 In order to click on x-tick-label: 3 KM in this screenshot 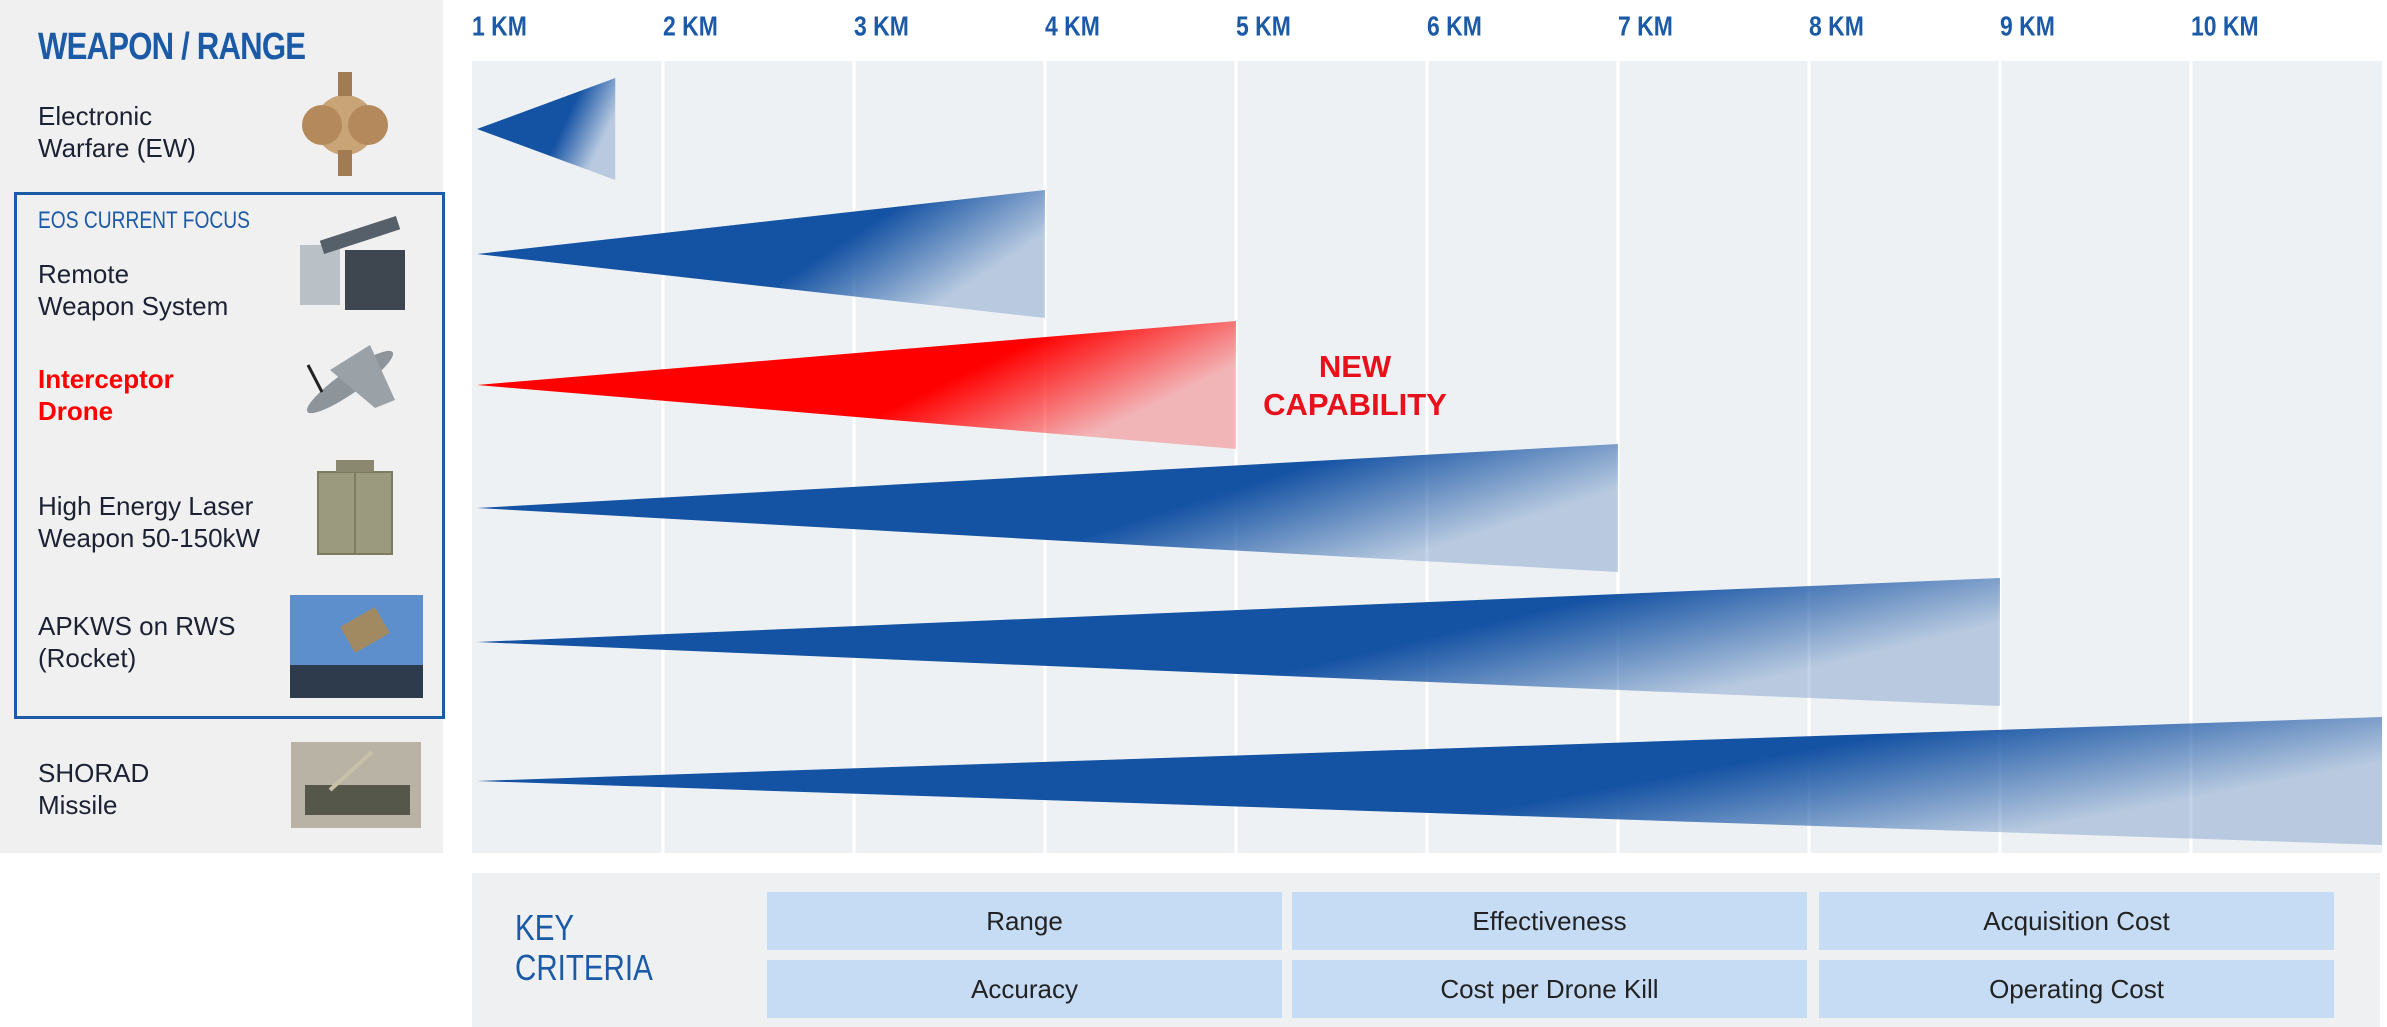, I will do `click(881, 26)`.